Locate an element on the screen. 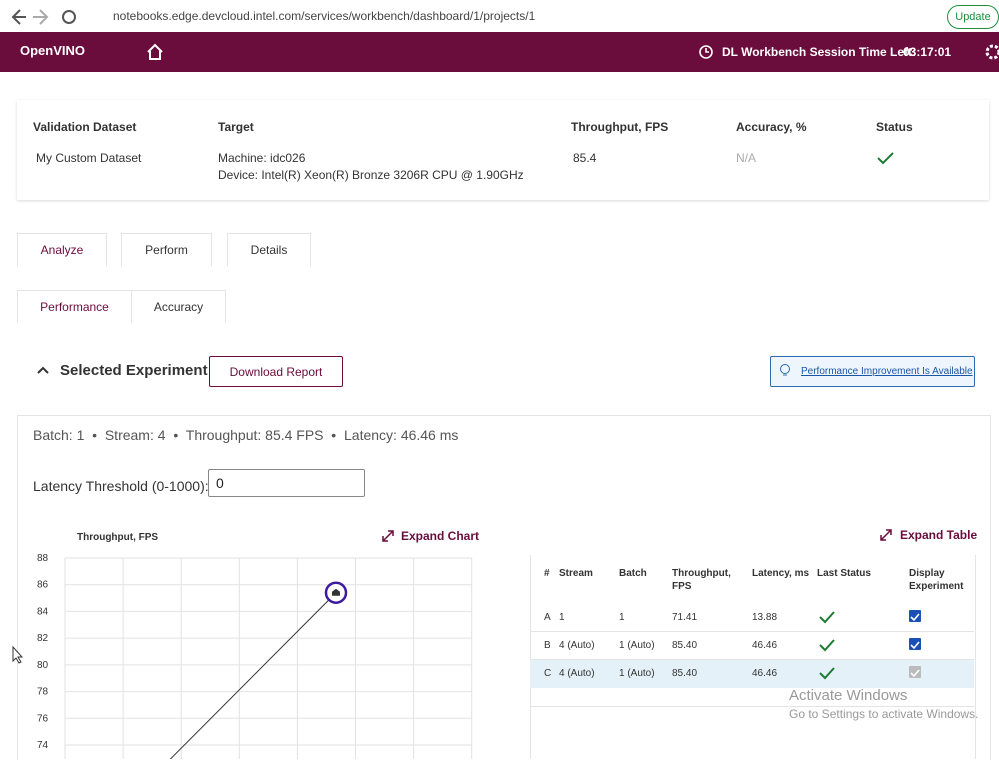 This screenshot has width=999, height=760. y-tick-label: 80 is located at coordinates (43, 665).